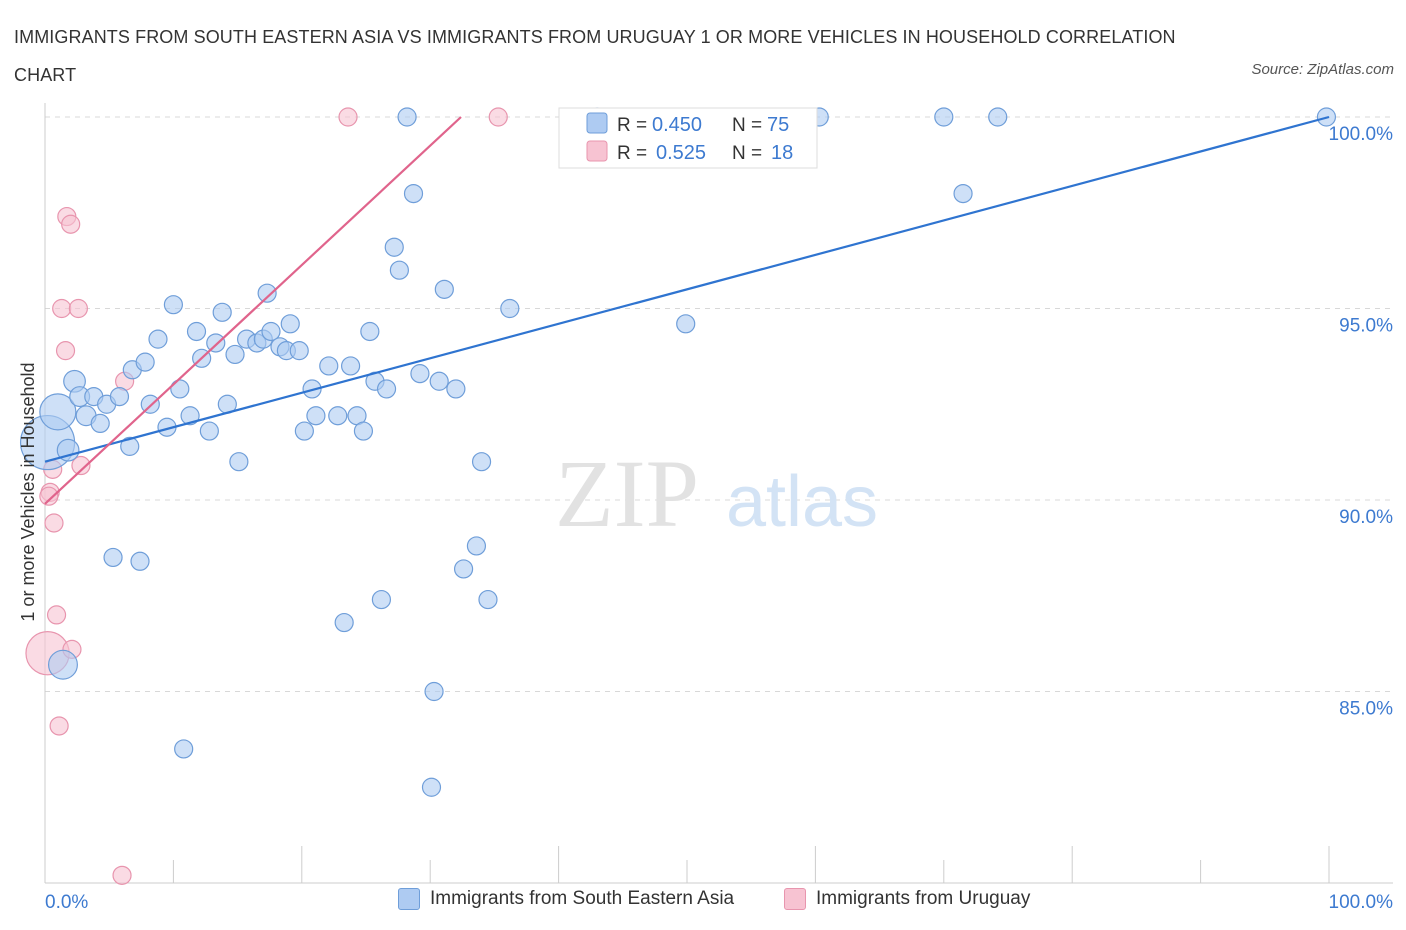 The height and width of the screenshot is (930, 1406). What do you see at coordinates (802, 502) in the screenshot?
I see `watermark-atlas: atlas` at bounding box center [802, 502].